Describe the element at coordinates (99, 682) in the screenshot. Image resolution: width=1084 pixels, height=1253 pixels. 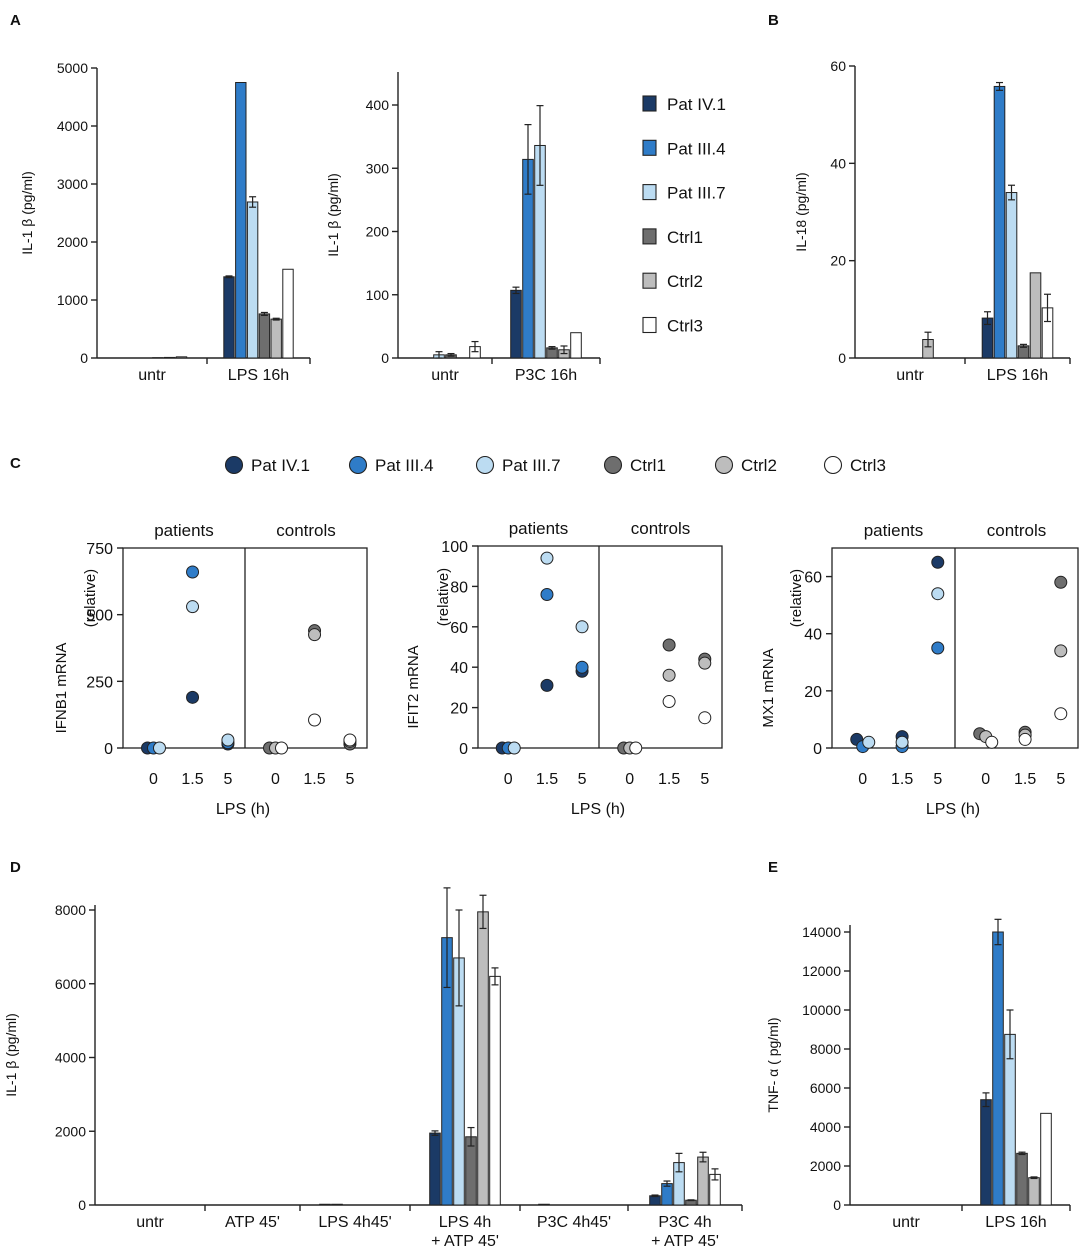
I see `y-tick-label: 250` at that location.